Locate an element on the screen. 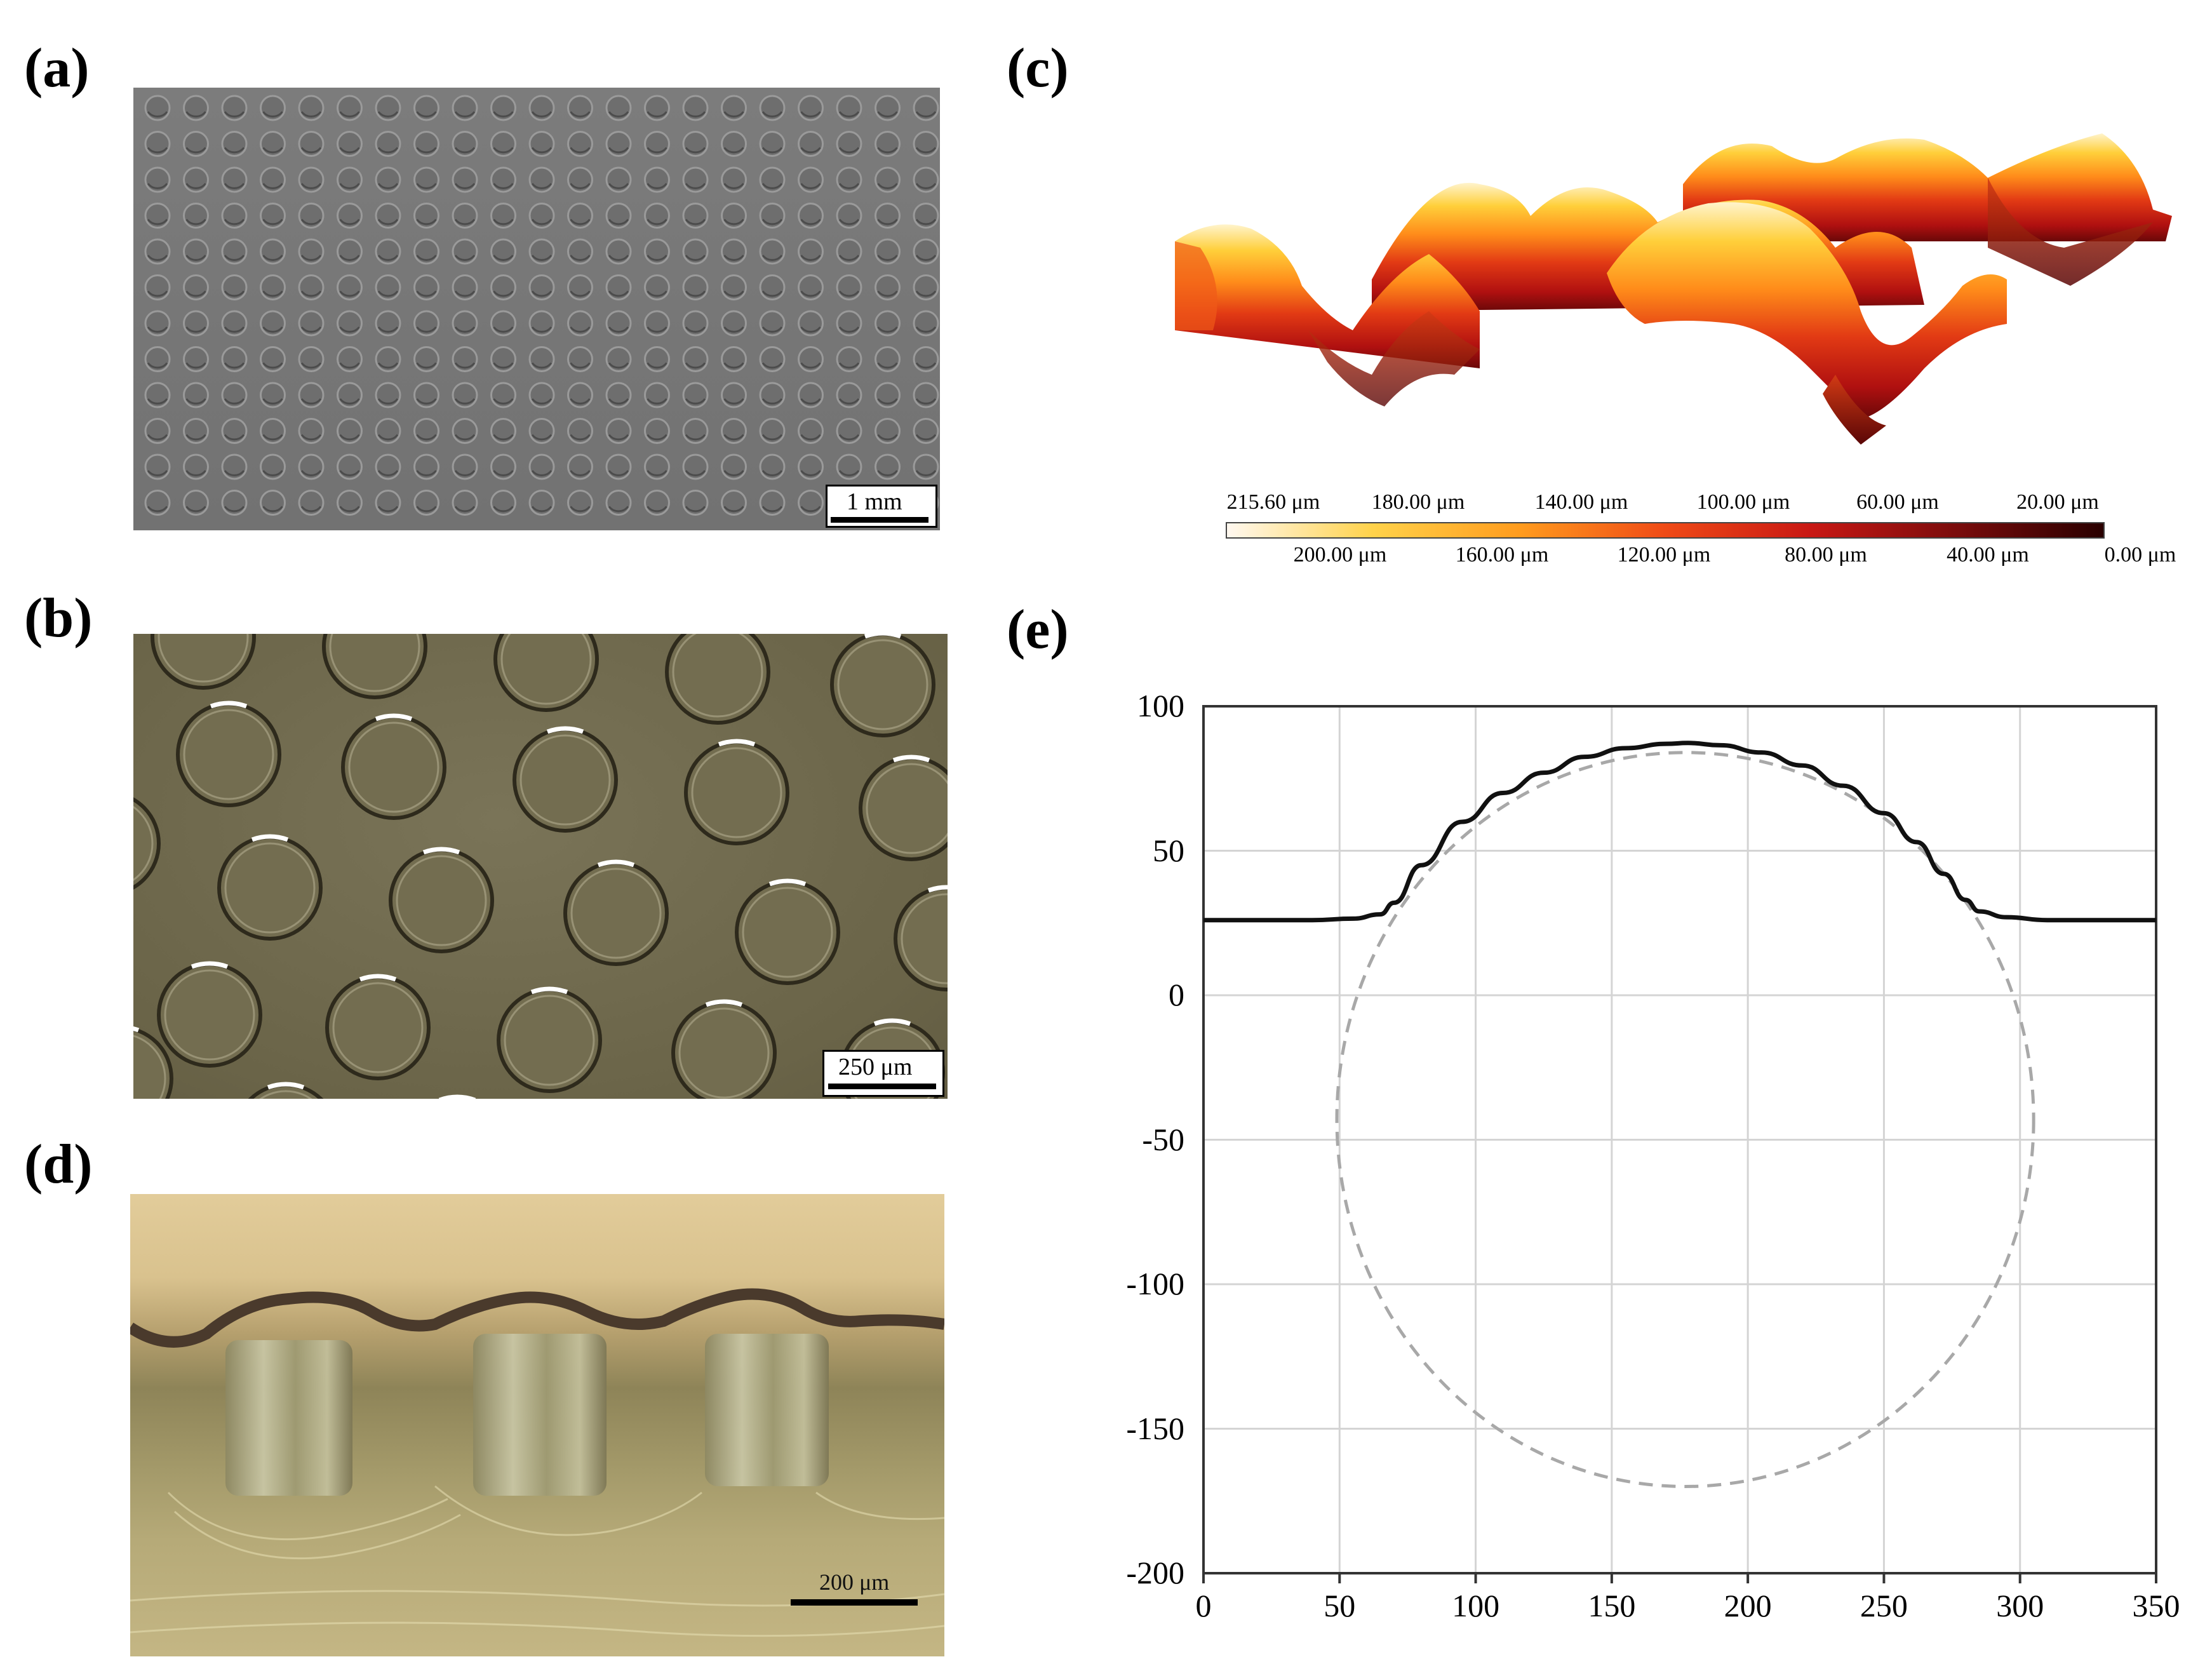 The image size is (2212, 1678). film-layer is located at coordinates (537, 1318).